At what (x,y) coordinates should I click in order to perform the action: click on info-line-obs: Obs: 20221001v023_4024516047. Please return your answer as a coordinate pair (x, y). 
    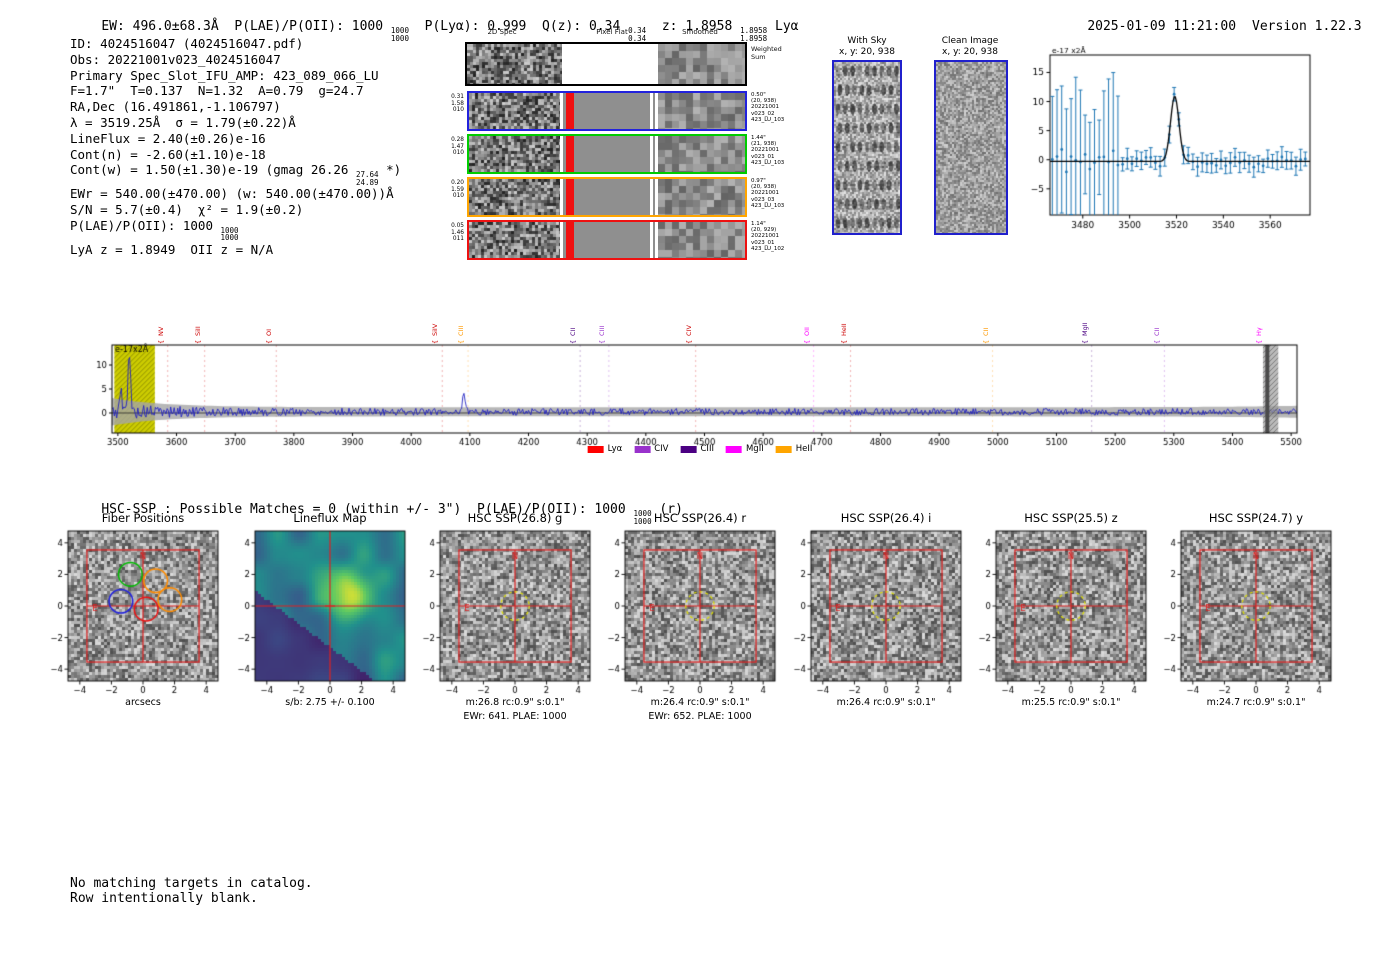
    Looking at the image, I should click on (175, 59).